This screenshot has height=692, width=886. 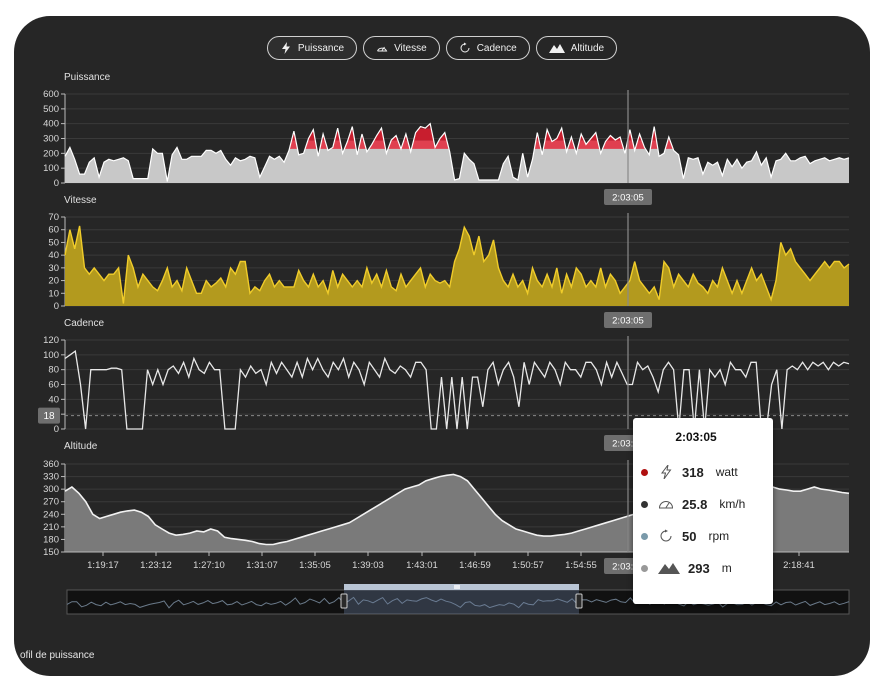 I want to click on navigator-selection, so click(x=461, y=602).